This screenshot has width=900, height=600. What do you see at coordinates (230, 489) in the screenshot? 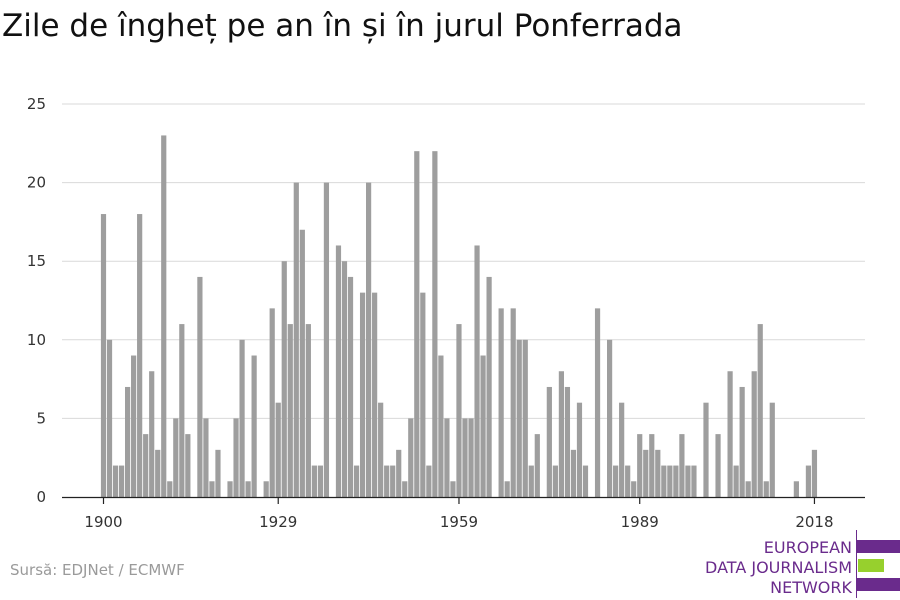
I see `bar-1921` at bounding box center [230, 489].